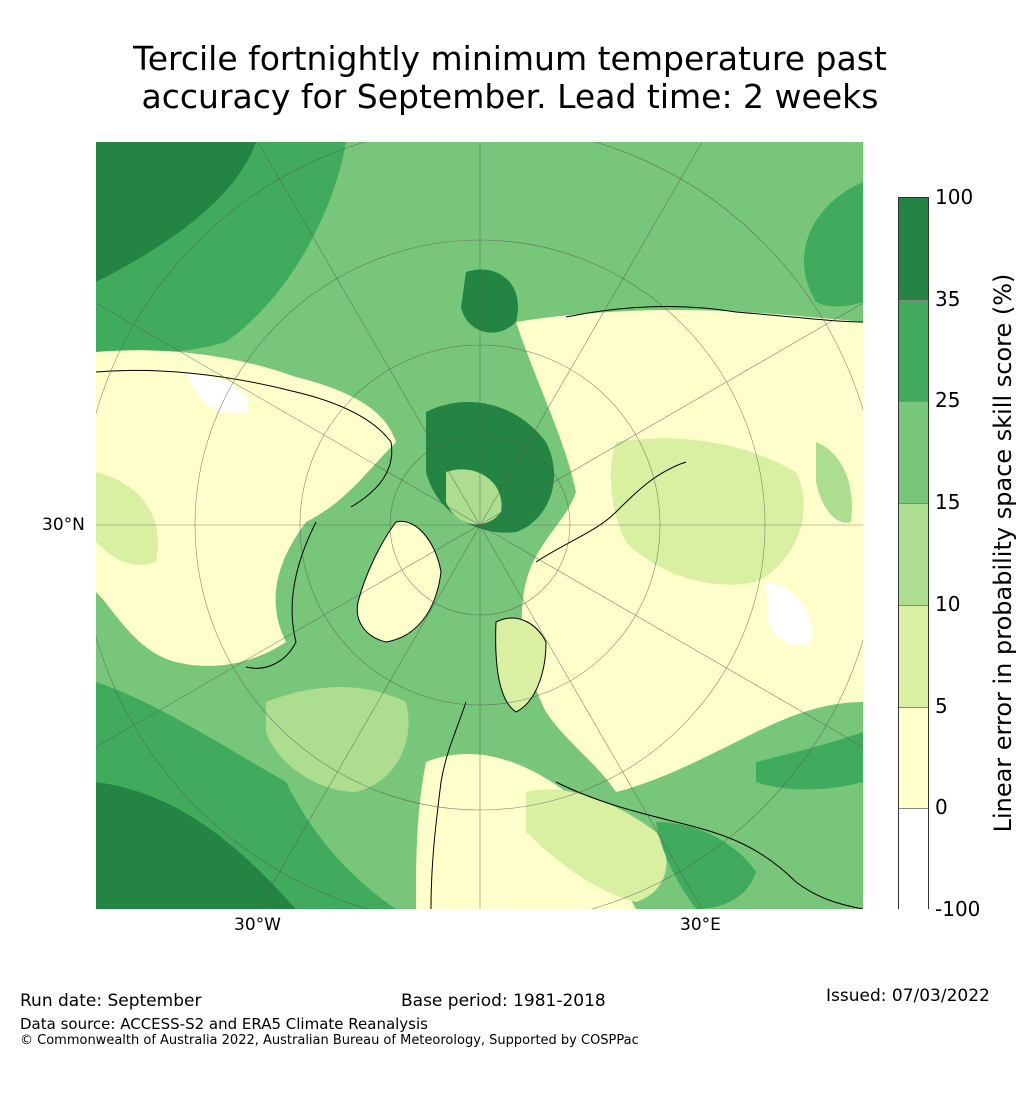 The width and height of the screenshot is (1020, 1095). What do you see at coordinates (948, 603) in the screenshot?
I see `colorbar-tick-label: 10` at bounding box center [948, 603].